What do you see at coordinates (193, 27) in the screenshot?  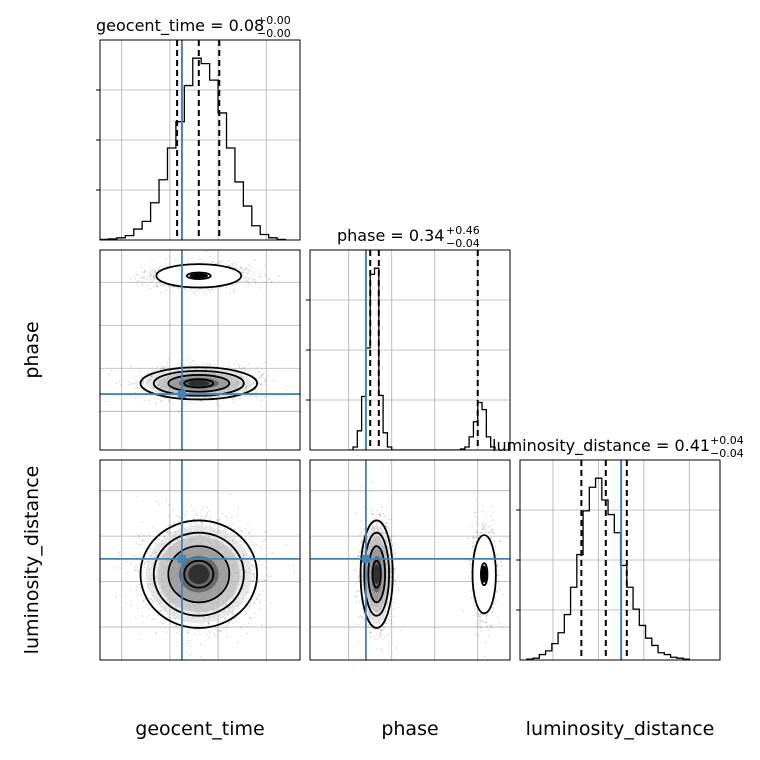 I see `title-geocent-time: geocent_time = 0.08 +0.00 −0.00` at bounding box center [193, 27].